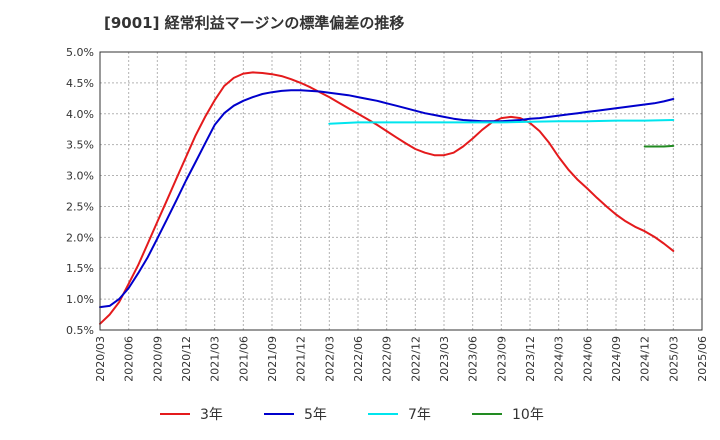  Describe the element at coordinates (473, 359) in the screenshot. I see `x-tick-label: 2023/06` at that location.